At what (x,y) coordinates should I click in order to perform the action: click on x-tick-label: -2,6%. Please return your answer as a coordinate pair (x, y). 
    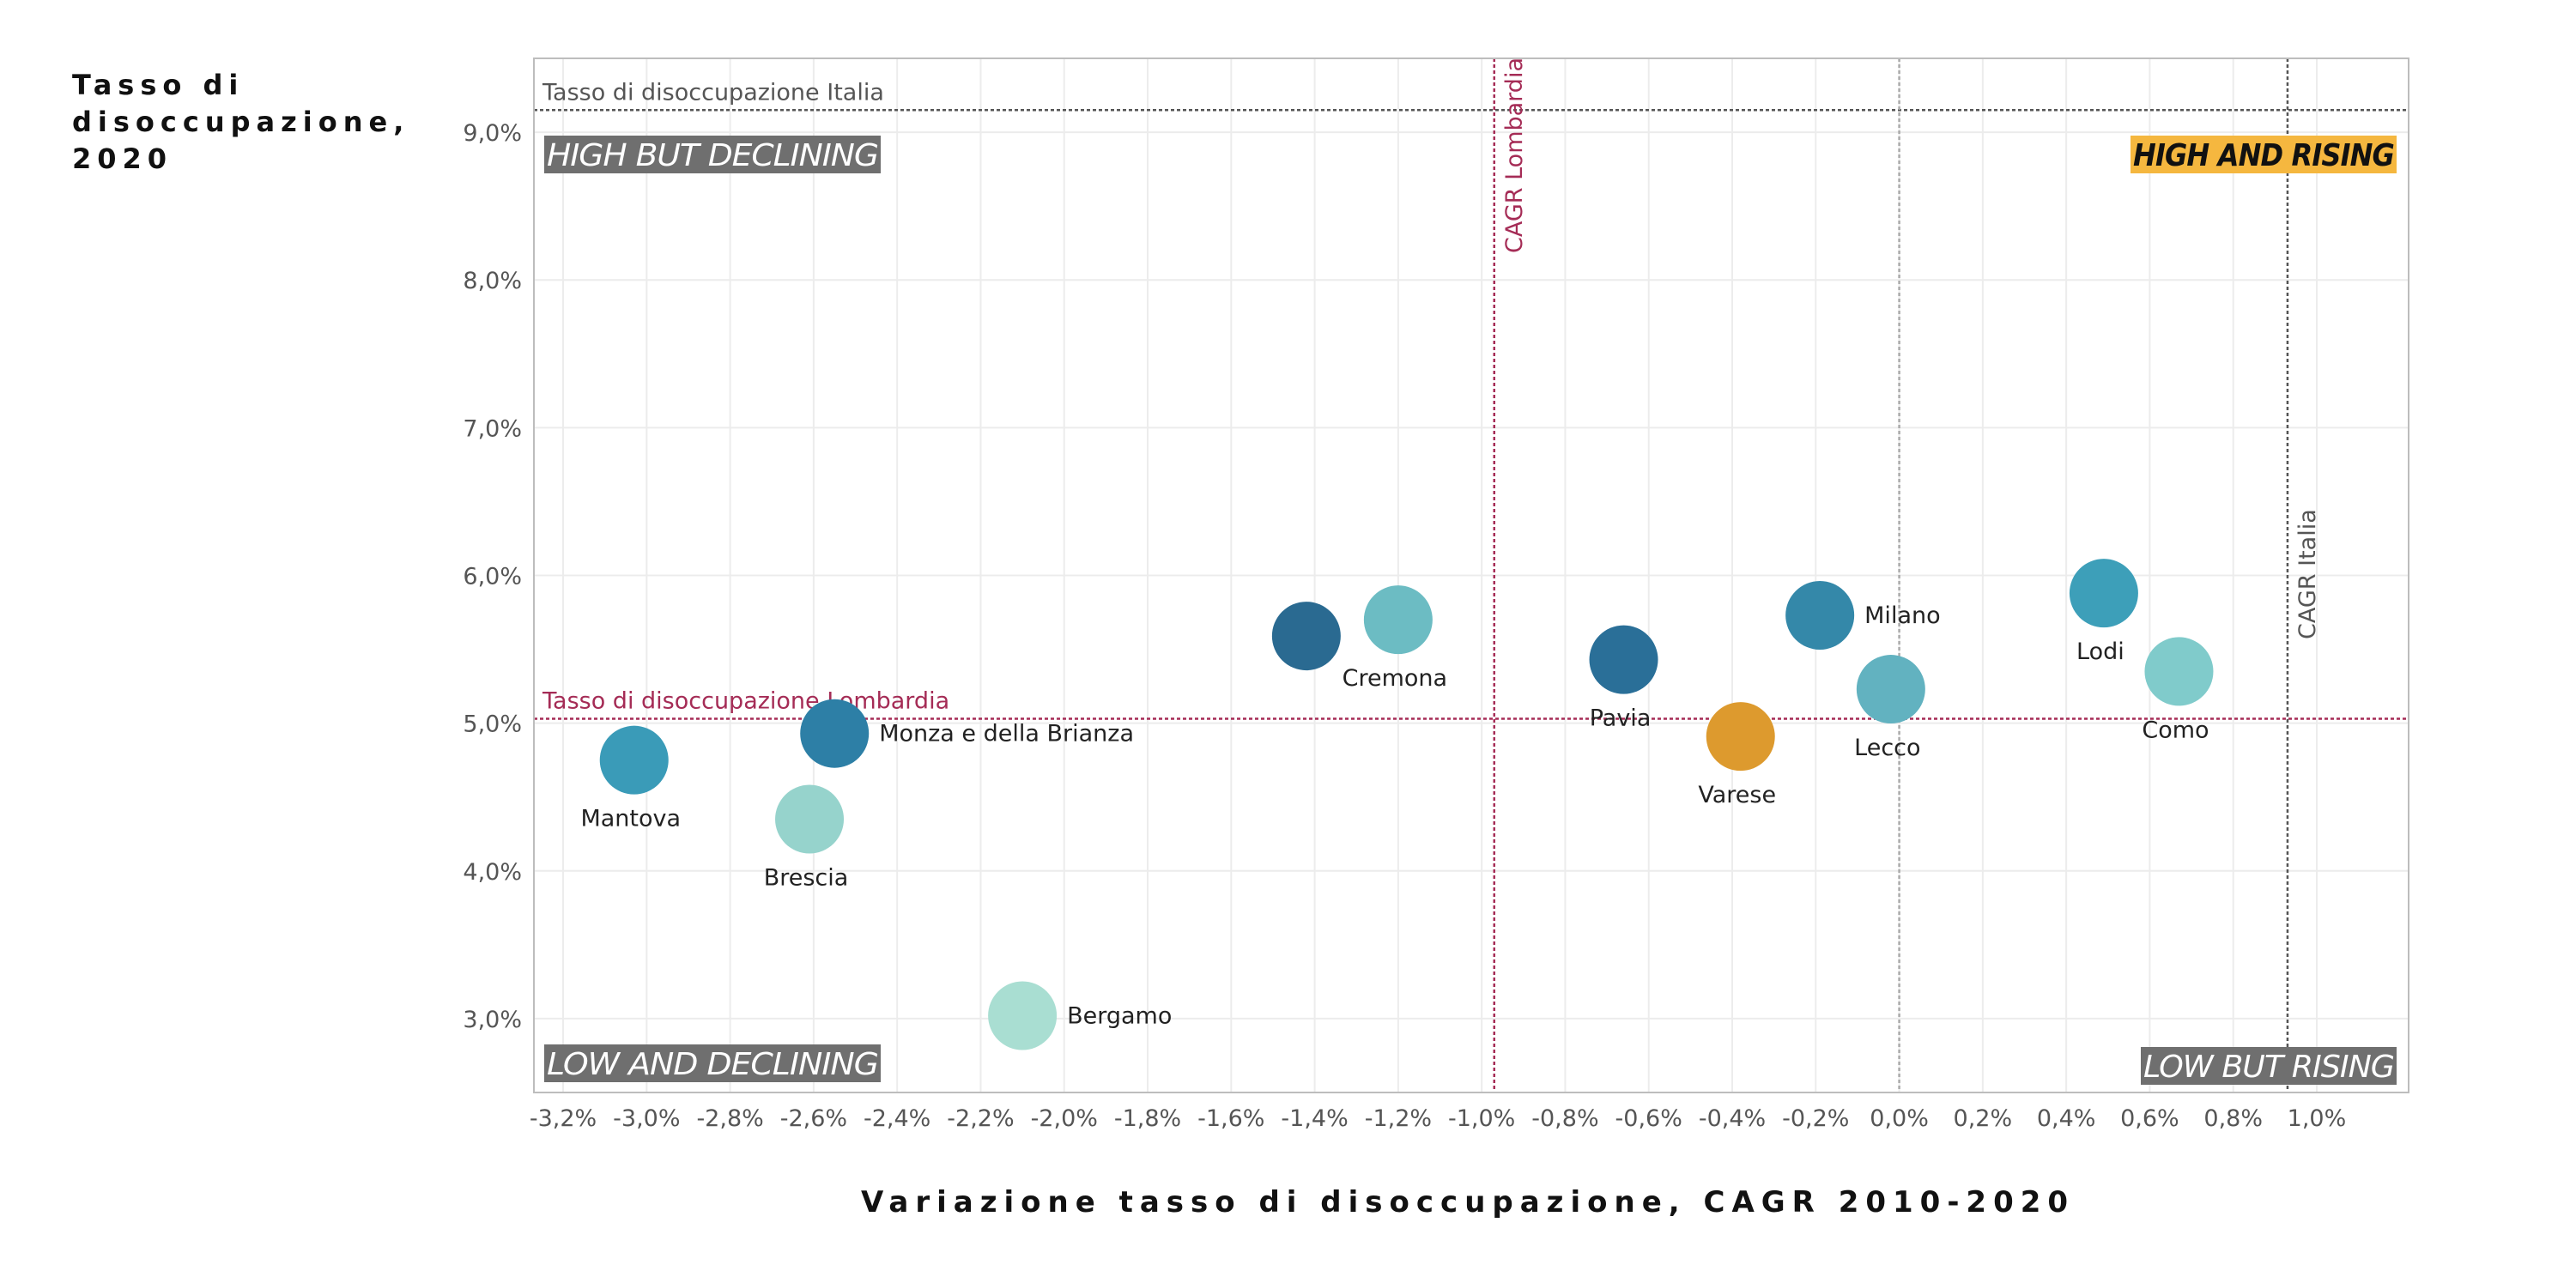
    Looking at the image, I should click on (813, 1118).